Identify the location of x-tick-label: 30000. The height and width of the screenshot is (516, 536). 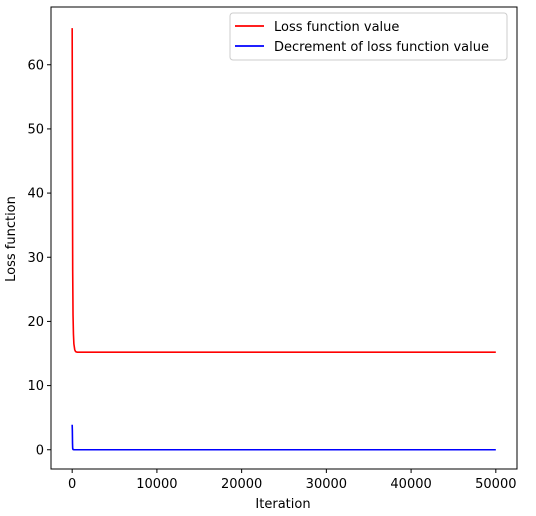
(326, 484).